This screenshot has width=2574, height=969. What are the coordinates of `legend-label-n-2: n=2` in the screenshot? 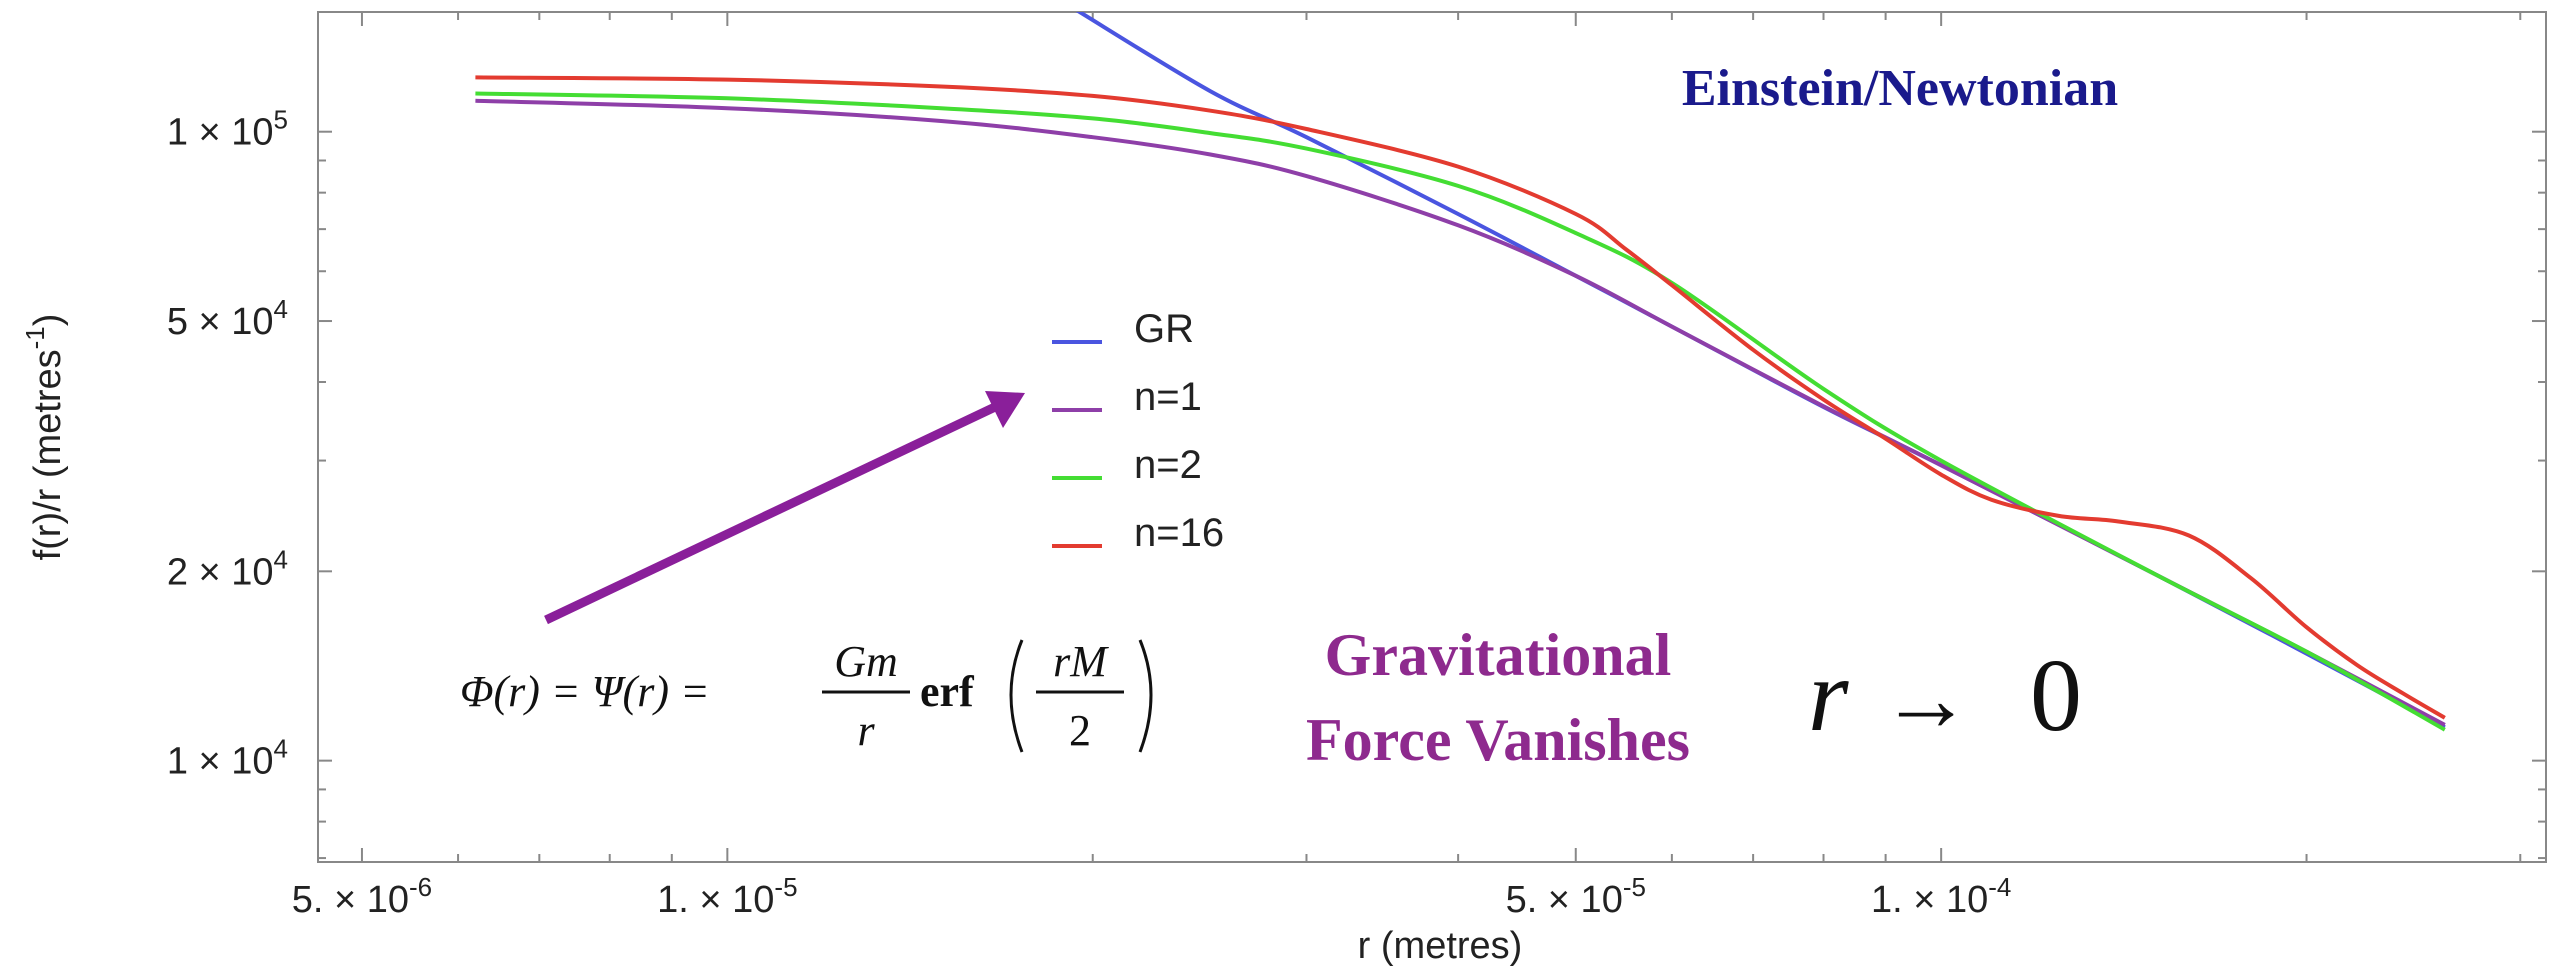 It's located at (1168, 465).